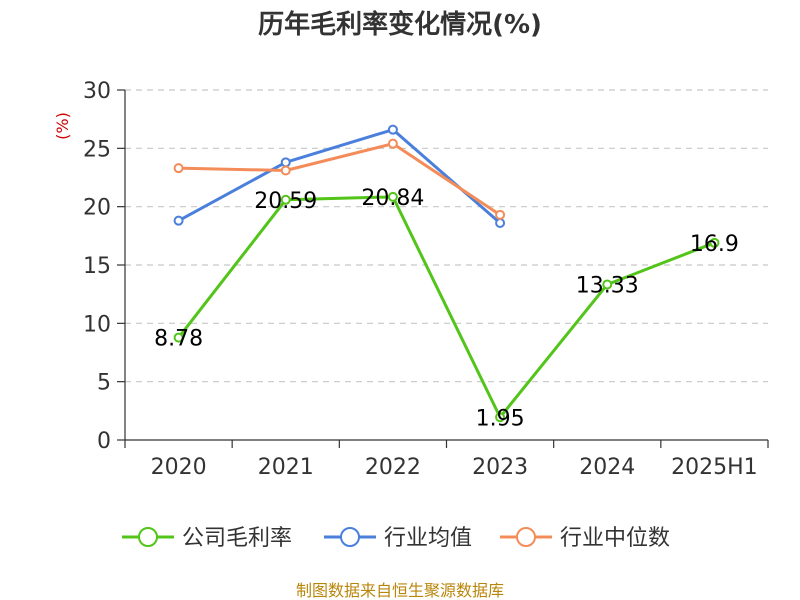 The height and width of the screenshot is (600, 800). I want to click on y-tick-label: 25, so click(97, 149).